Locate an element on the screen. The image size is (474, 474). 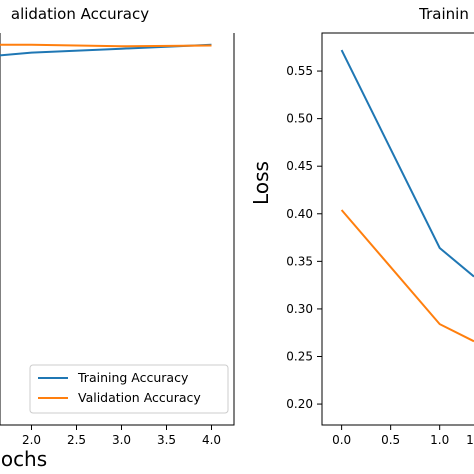
legend-label-validation-accuracy: Validation Accuracy is located at coordinates (139, 397).